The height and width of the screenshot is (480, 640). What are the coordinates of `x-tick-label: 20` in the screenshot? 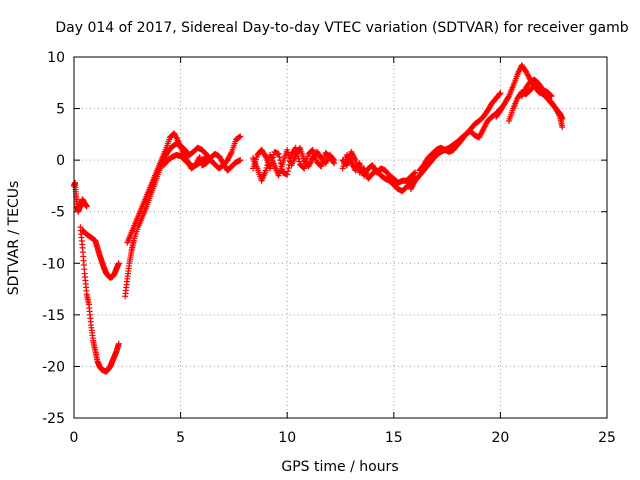 It's located at (500, 438).